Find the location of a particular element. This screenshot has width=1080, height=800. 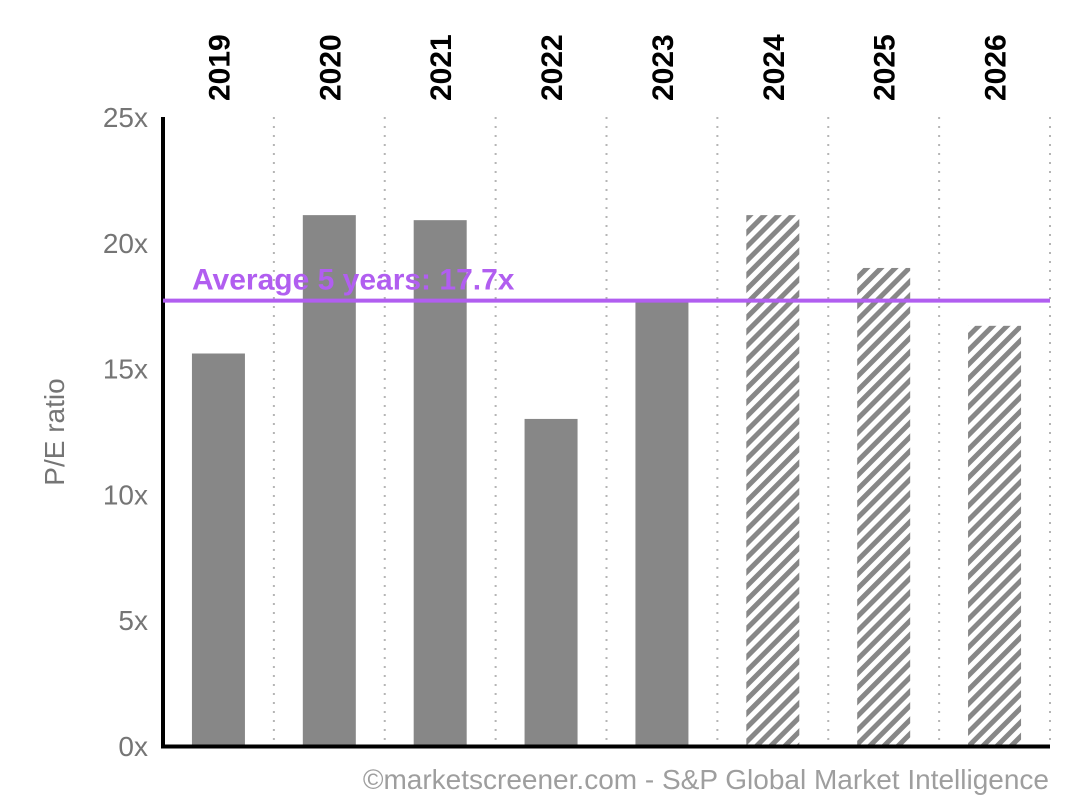

bar-2026 is located at coordinates (995, 535).